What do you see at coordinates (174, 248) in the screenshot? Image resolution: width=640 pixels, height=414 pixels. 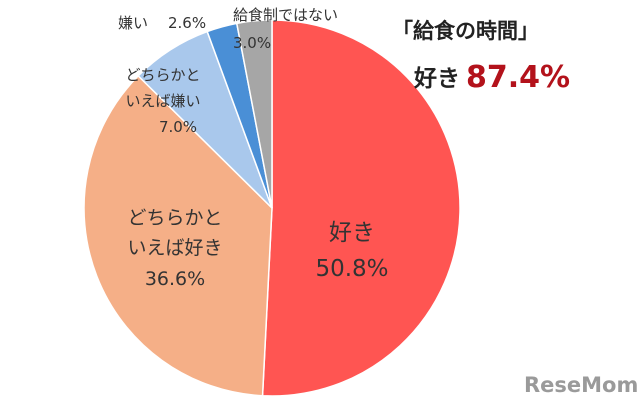 I see `slice-label-dochira-suki-line2: いえば好き` at bounding box center [174, 248].